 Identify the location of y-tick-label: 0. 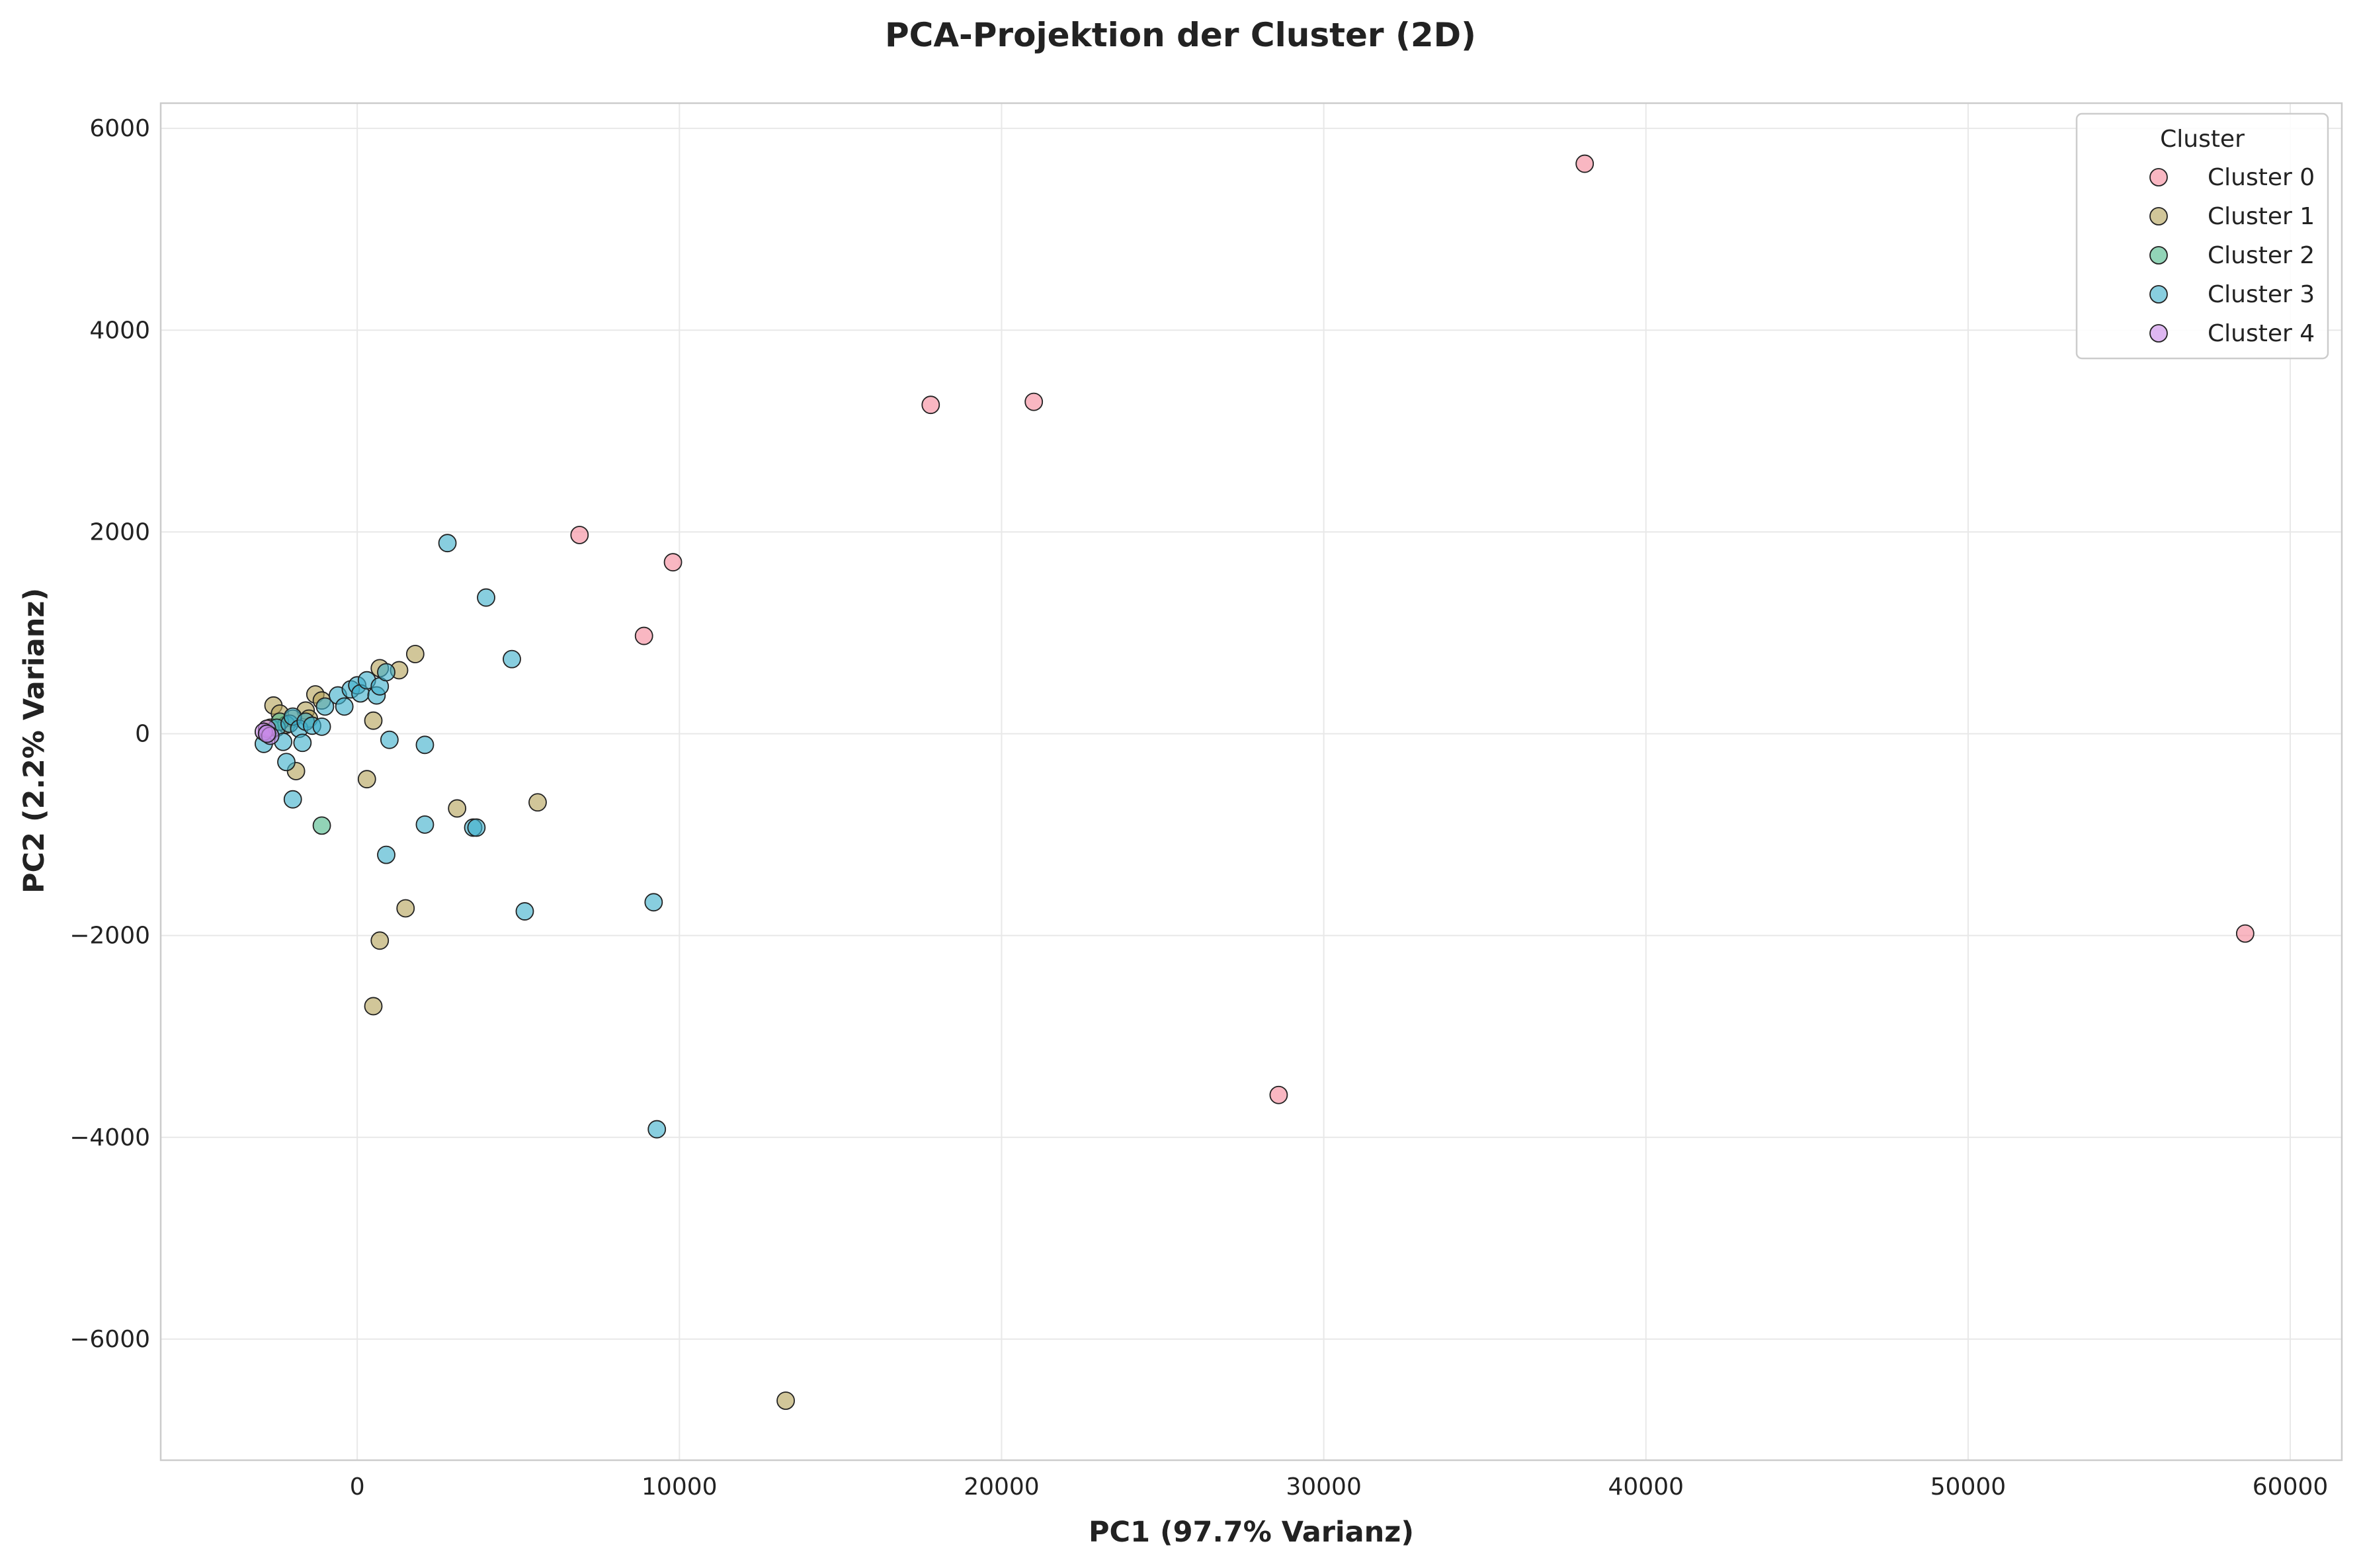
(142, 734).